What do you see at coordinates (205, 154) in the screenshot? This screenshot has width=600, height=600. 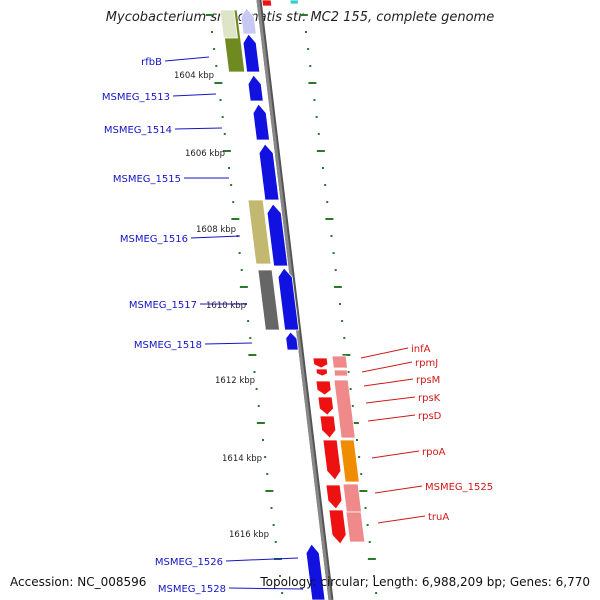 I see `kbp-label: 1606 kbp` at bounding box center [205, 154].